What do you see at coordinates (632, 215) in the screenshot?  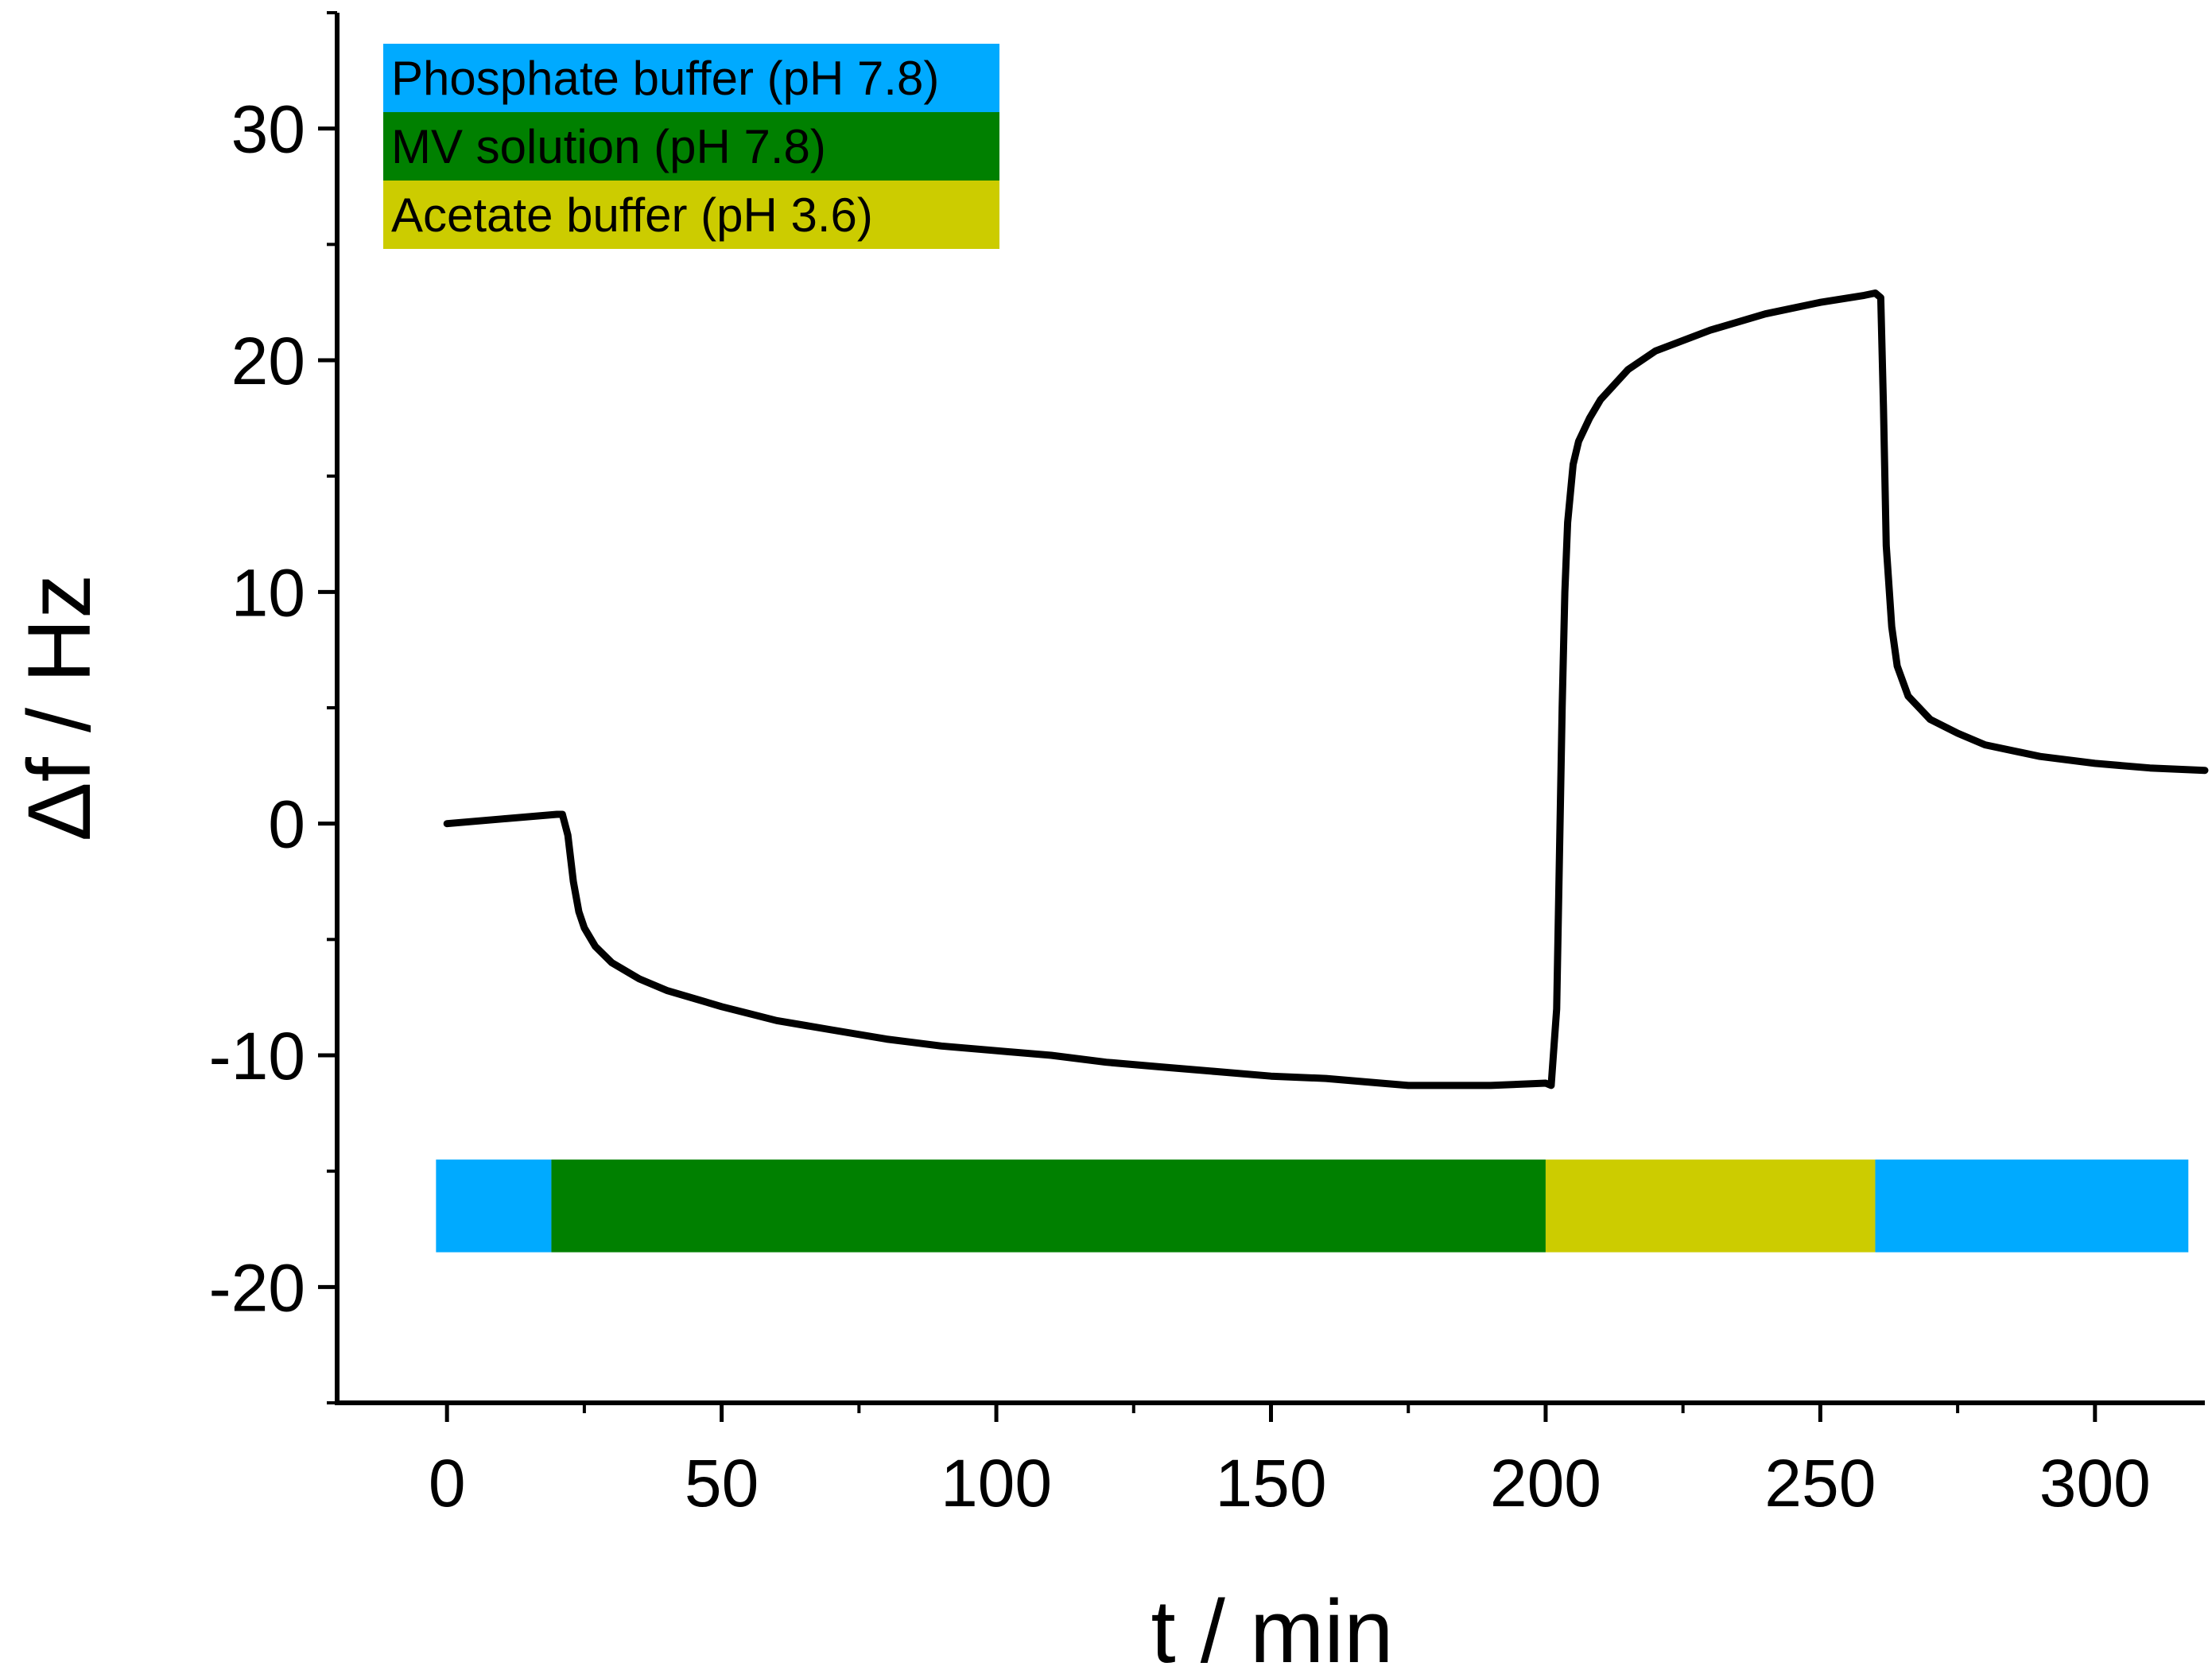 I see `legend-label-2: Acetate buffer (pH 3.6)` at bounding box center [632, 215].